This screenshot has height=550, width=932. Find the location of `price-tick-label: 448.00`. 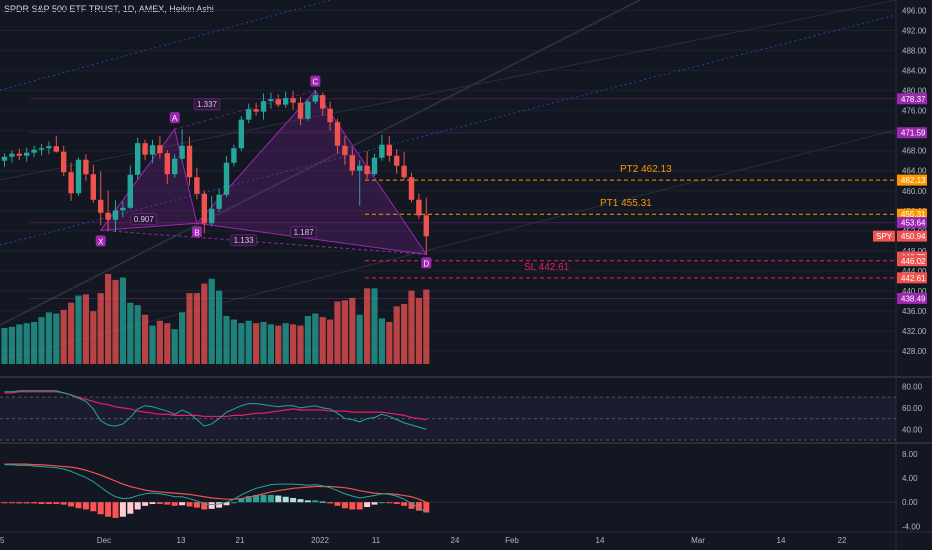

price-tick-label: 448.00 is located at coordinates (914, 251).